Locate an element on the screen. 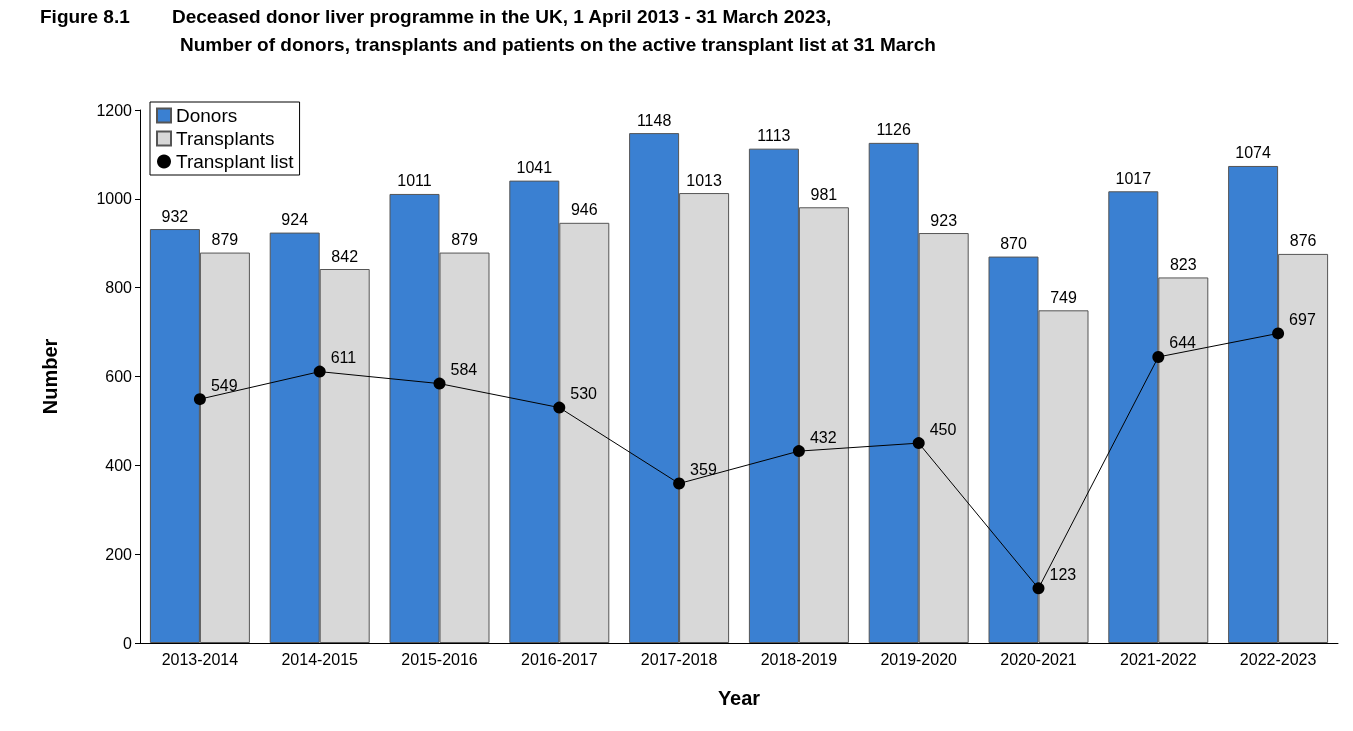 Image resolution: width=1353 pixels, height=731 pixels. data-label: 123 is located at coordinates (1063, 574).